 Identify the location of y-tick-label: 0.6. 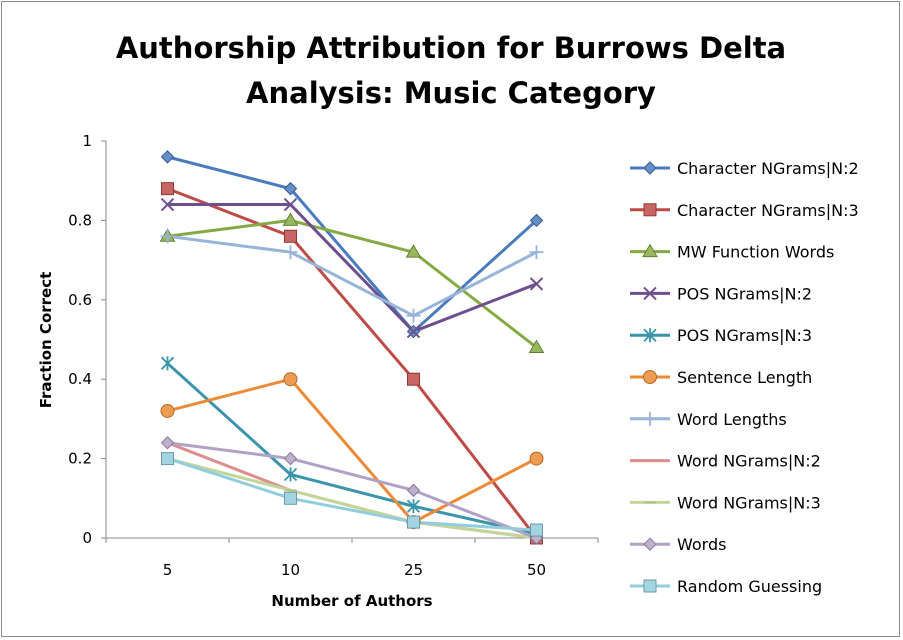
(80, 300).